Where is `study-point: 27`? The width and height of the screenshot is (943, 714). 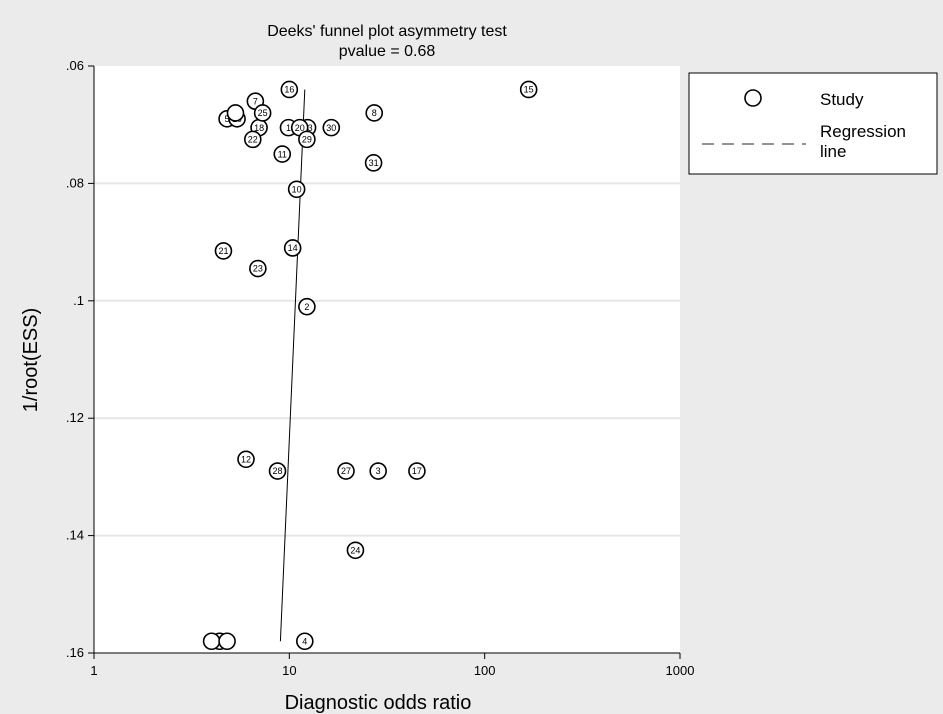 study-point: 27 is located at coordinates (346, 471).